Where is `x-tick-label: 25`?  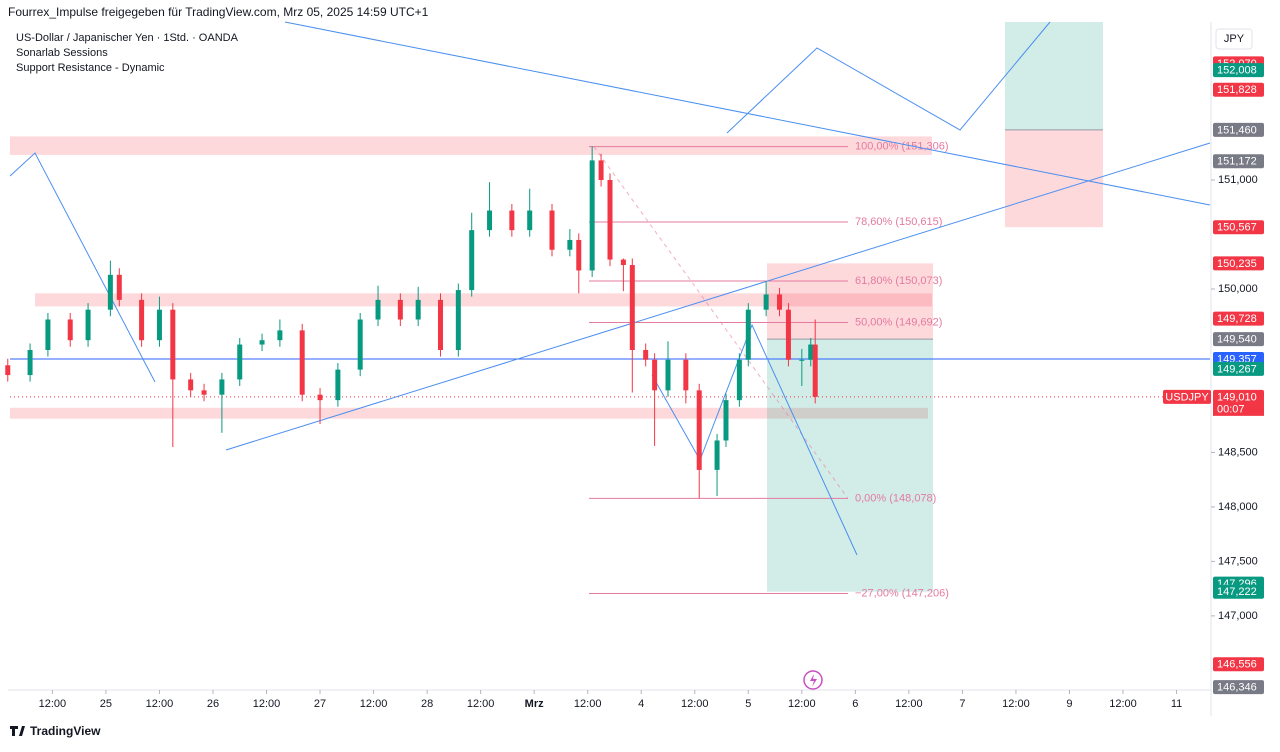
x-tick-label: 25 is located at coordinates (106, 704).